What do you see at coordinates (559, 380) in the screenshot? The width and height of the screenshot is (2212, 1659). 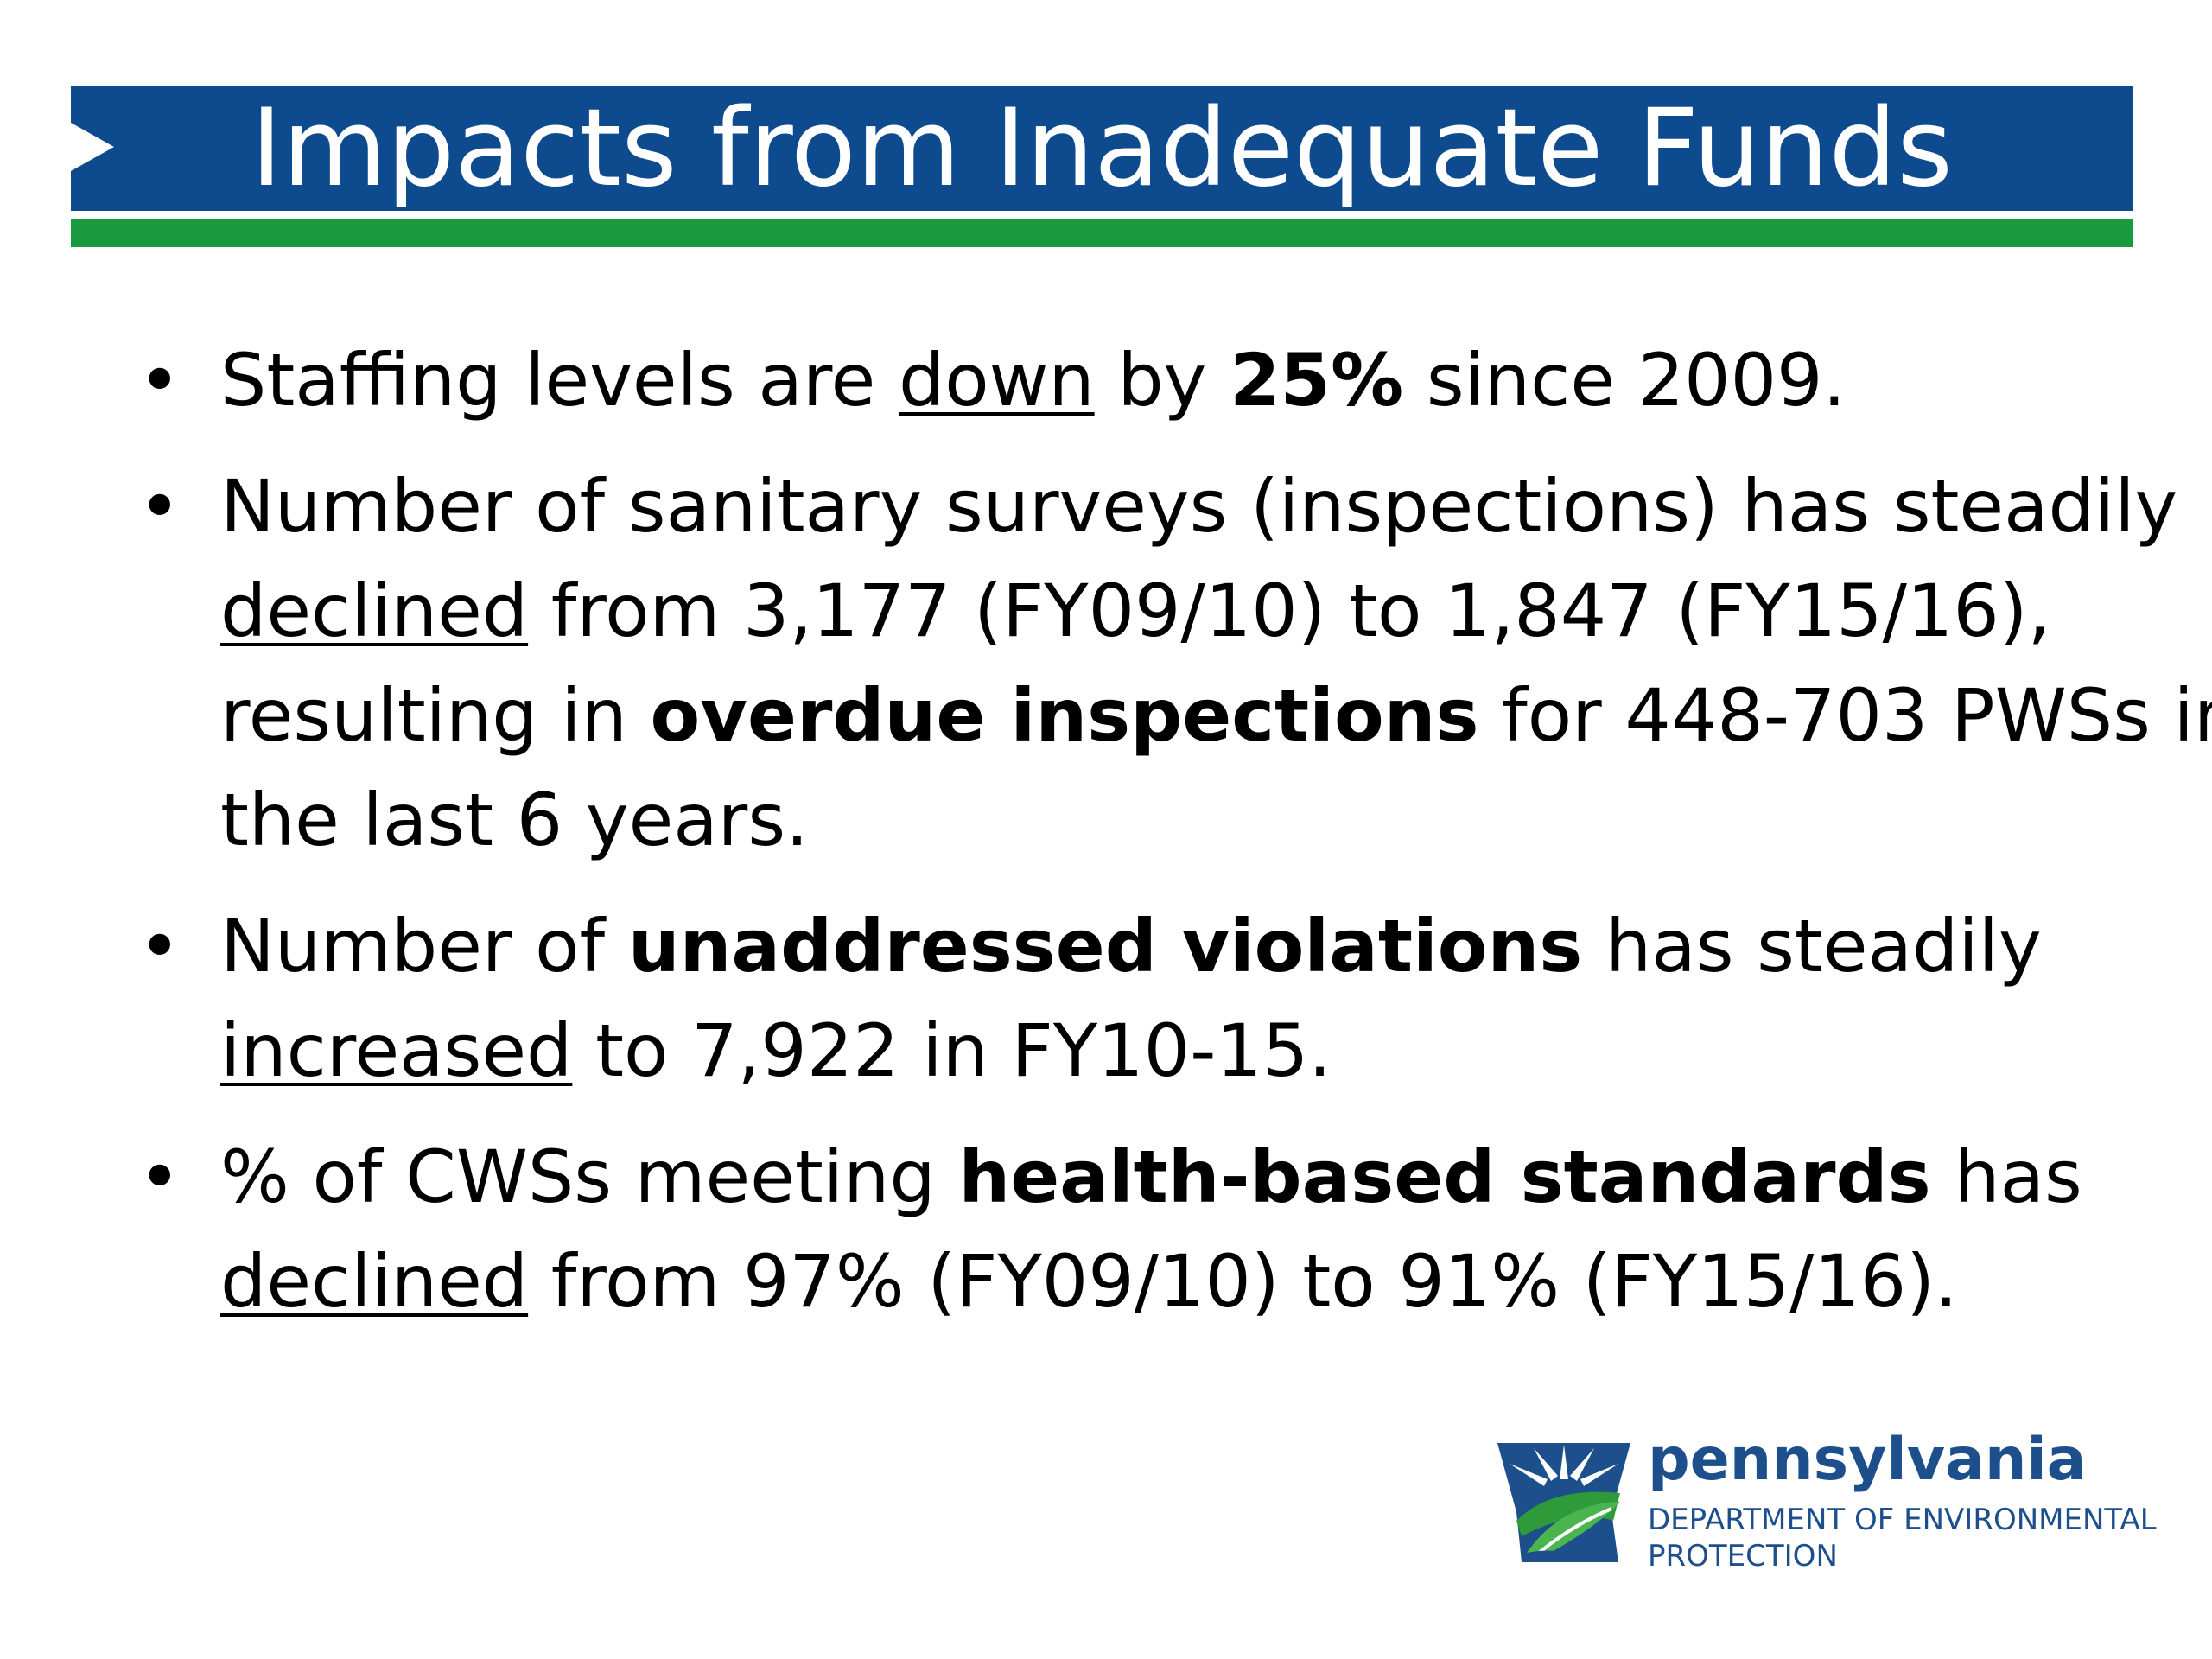 I see `bullet-text: Staffing levels are` at bounding box center [559, 380].